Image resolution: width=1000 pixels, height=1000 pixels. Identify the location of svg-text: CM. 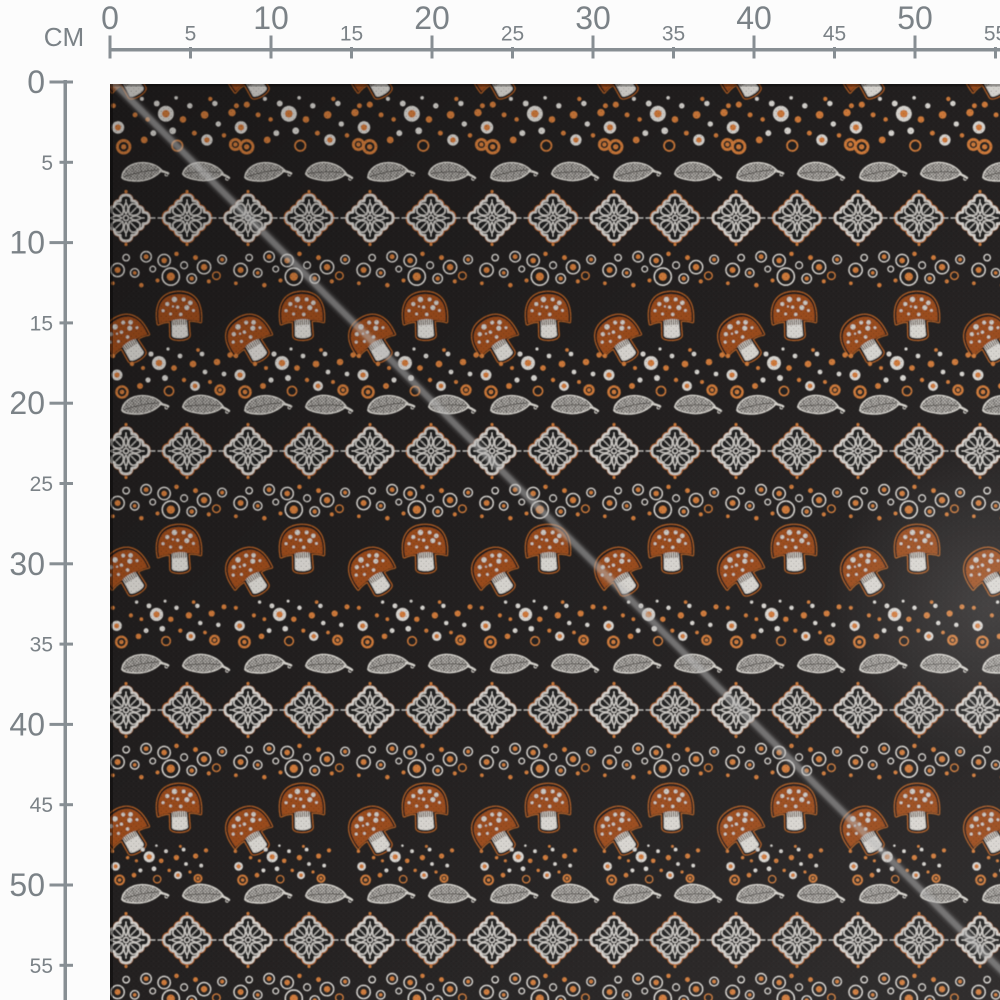
(64, 37).